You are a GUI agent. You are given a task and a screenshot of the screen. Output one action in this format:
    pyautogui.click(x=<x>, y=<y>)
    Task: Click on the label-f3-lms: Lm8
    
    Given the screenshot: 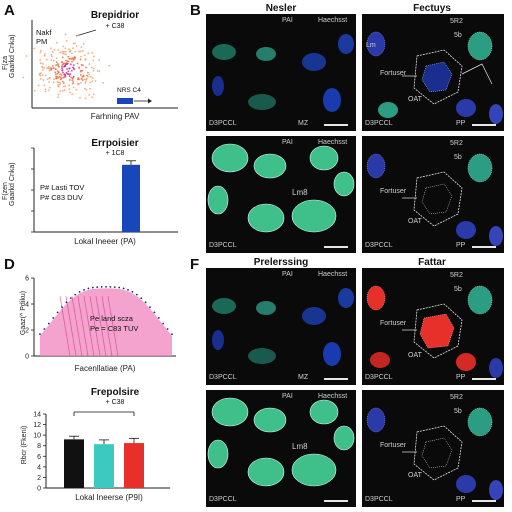 What is the action you would take?
    pyautogui.click(x=300, y=446)
    